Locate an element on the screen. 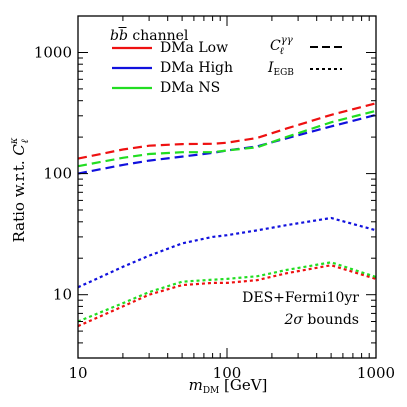 This screenshot has width=407, height=407. style-legend: Cγγ ℓ IEGB is located at coordinates (304, 56).